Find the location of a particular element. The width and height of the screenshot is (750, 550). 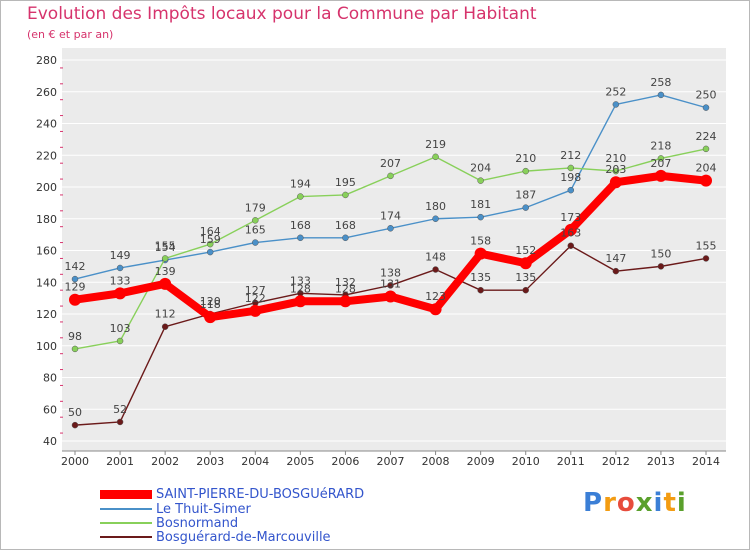

data-label: 163 is located at coordinates (570, 233).